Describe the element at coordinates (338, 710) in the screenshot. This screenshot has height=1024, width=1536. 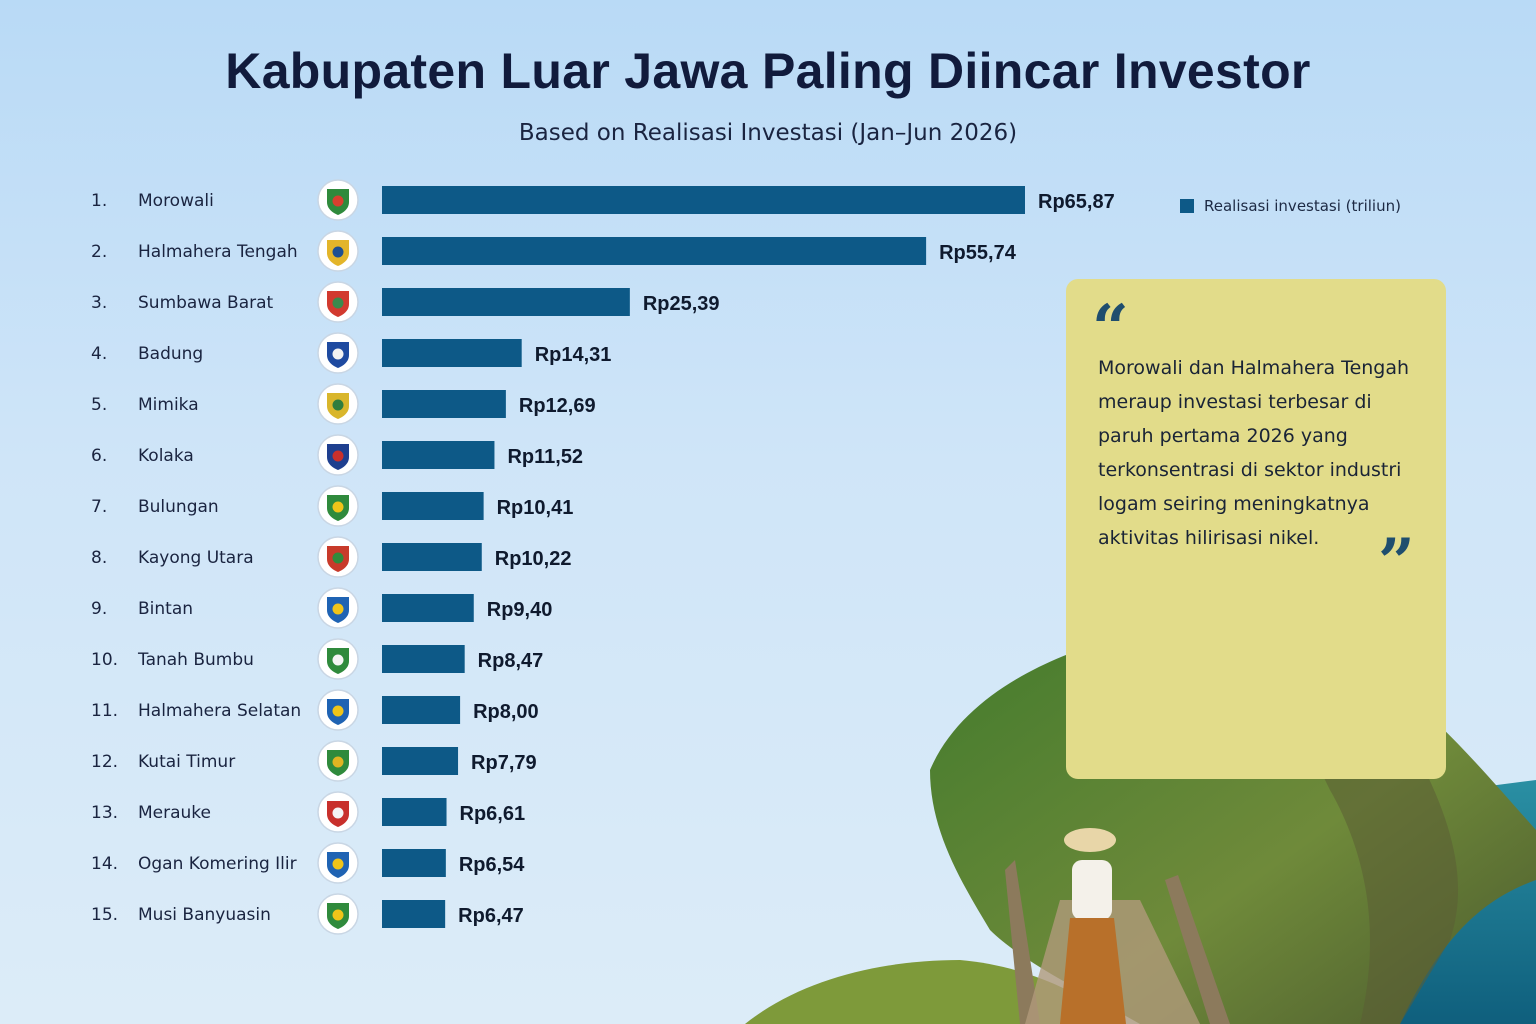
I see `halmahera-selatan-emblem-icon` at that location.